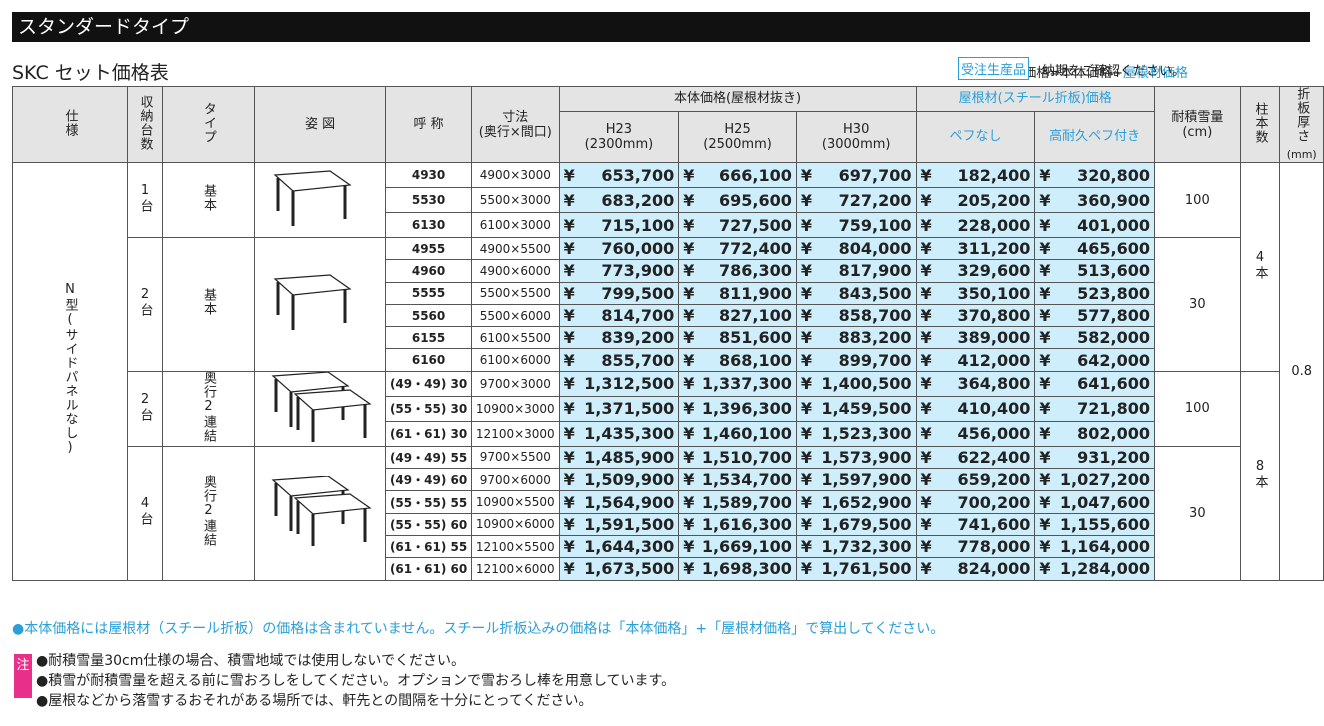  What do you see at coordinates (515, 383) in the screenshot?
I see `size-cell: 9700×3000` at bounding box center [515, 383].